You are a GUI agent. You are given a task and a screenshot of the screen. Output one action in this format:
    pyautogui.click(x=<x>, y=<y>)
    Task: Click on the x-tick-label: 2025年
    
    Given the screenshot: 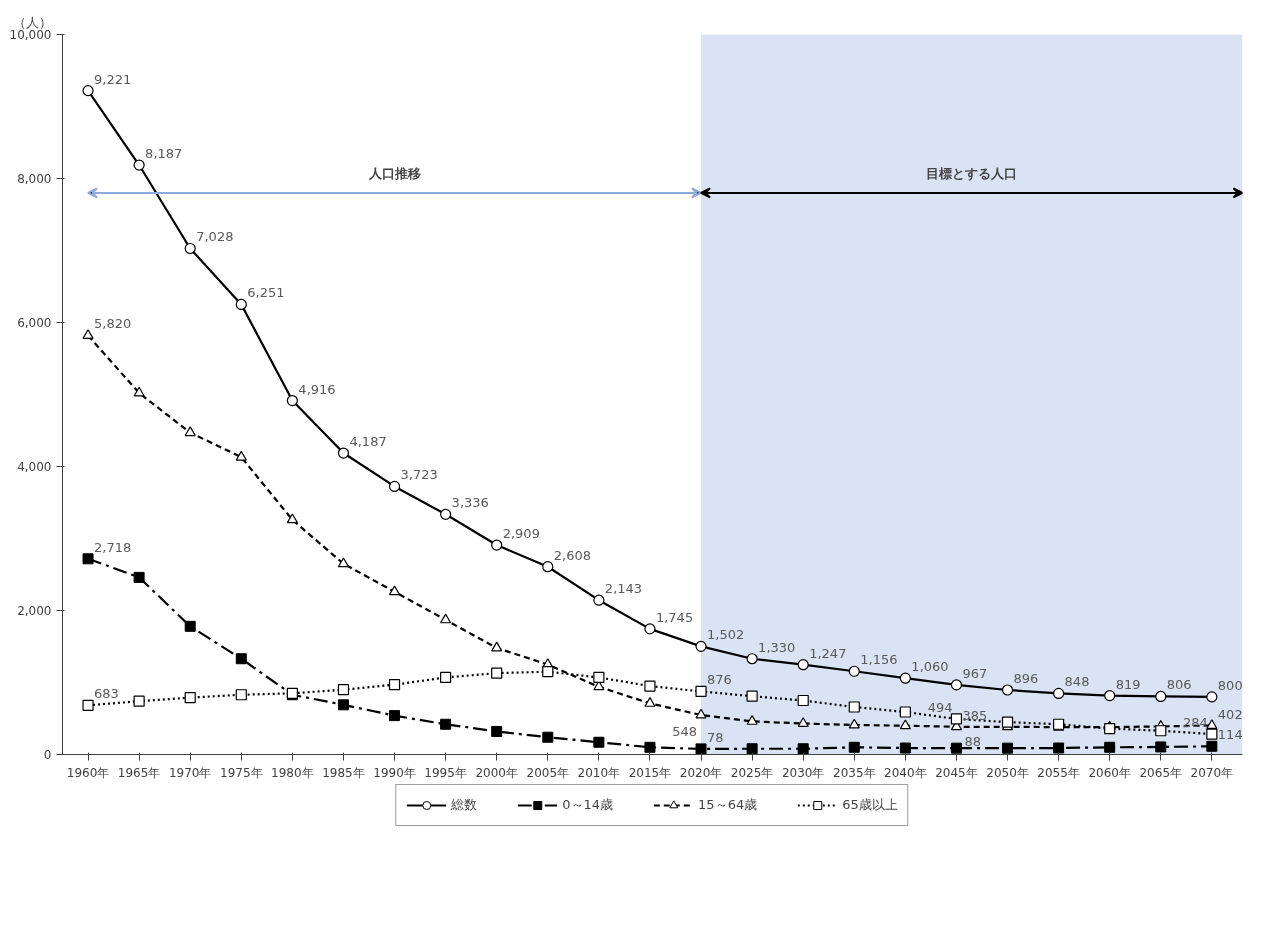 What is the action you would take?
    pyautogui.click(x=752, y=772)
    